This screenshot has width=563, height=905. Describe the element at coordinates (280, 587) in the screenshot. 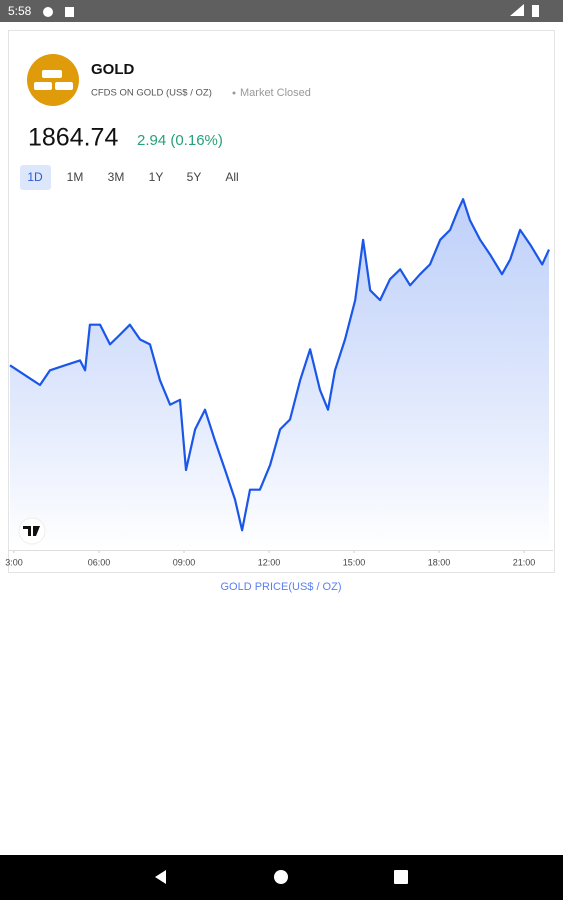

I see `chart-caption: GOLD PRICE(US$ / OZ)` at that location.